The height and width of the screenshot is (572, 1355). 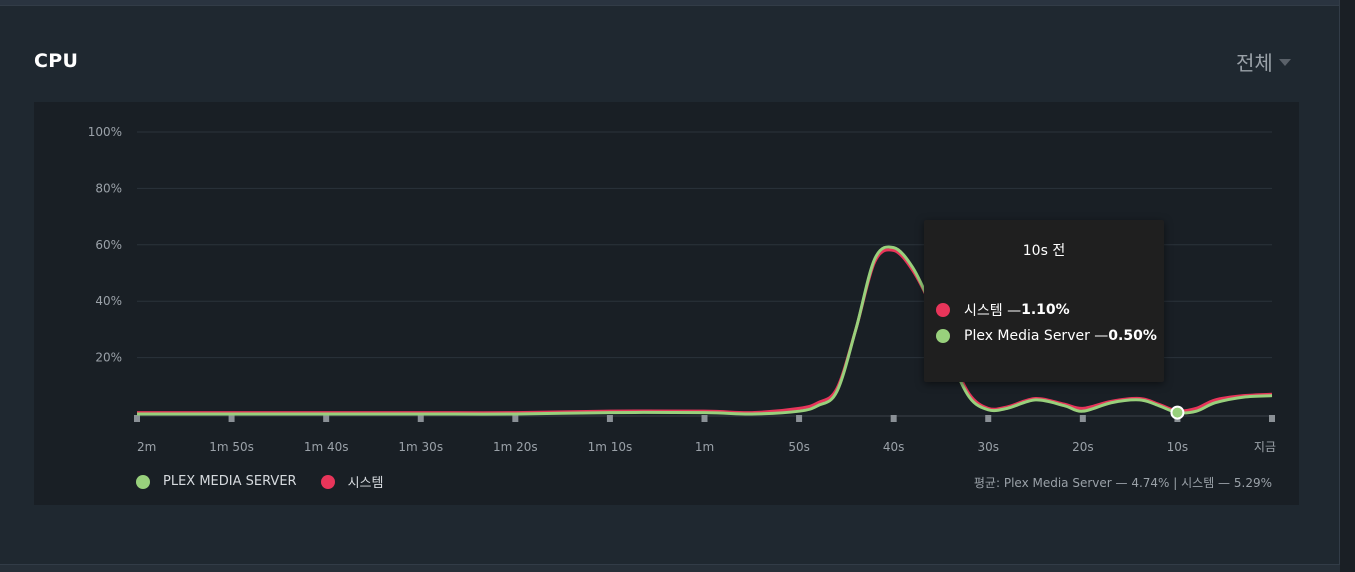 I want to click on legend-plex-swatch, so click(x=143, y=481).